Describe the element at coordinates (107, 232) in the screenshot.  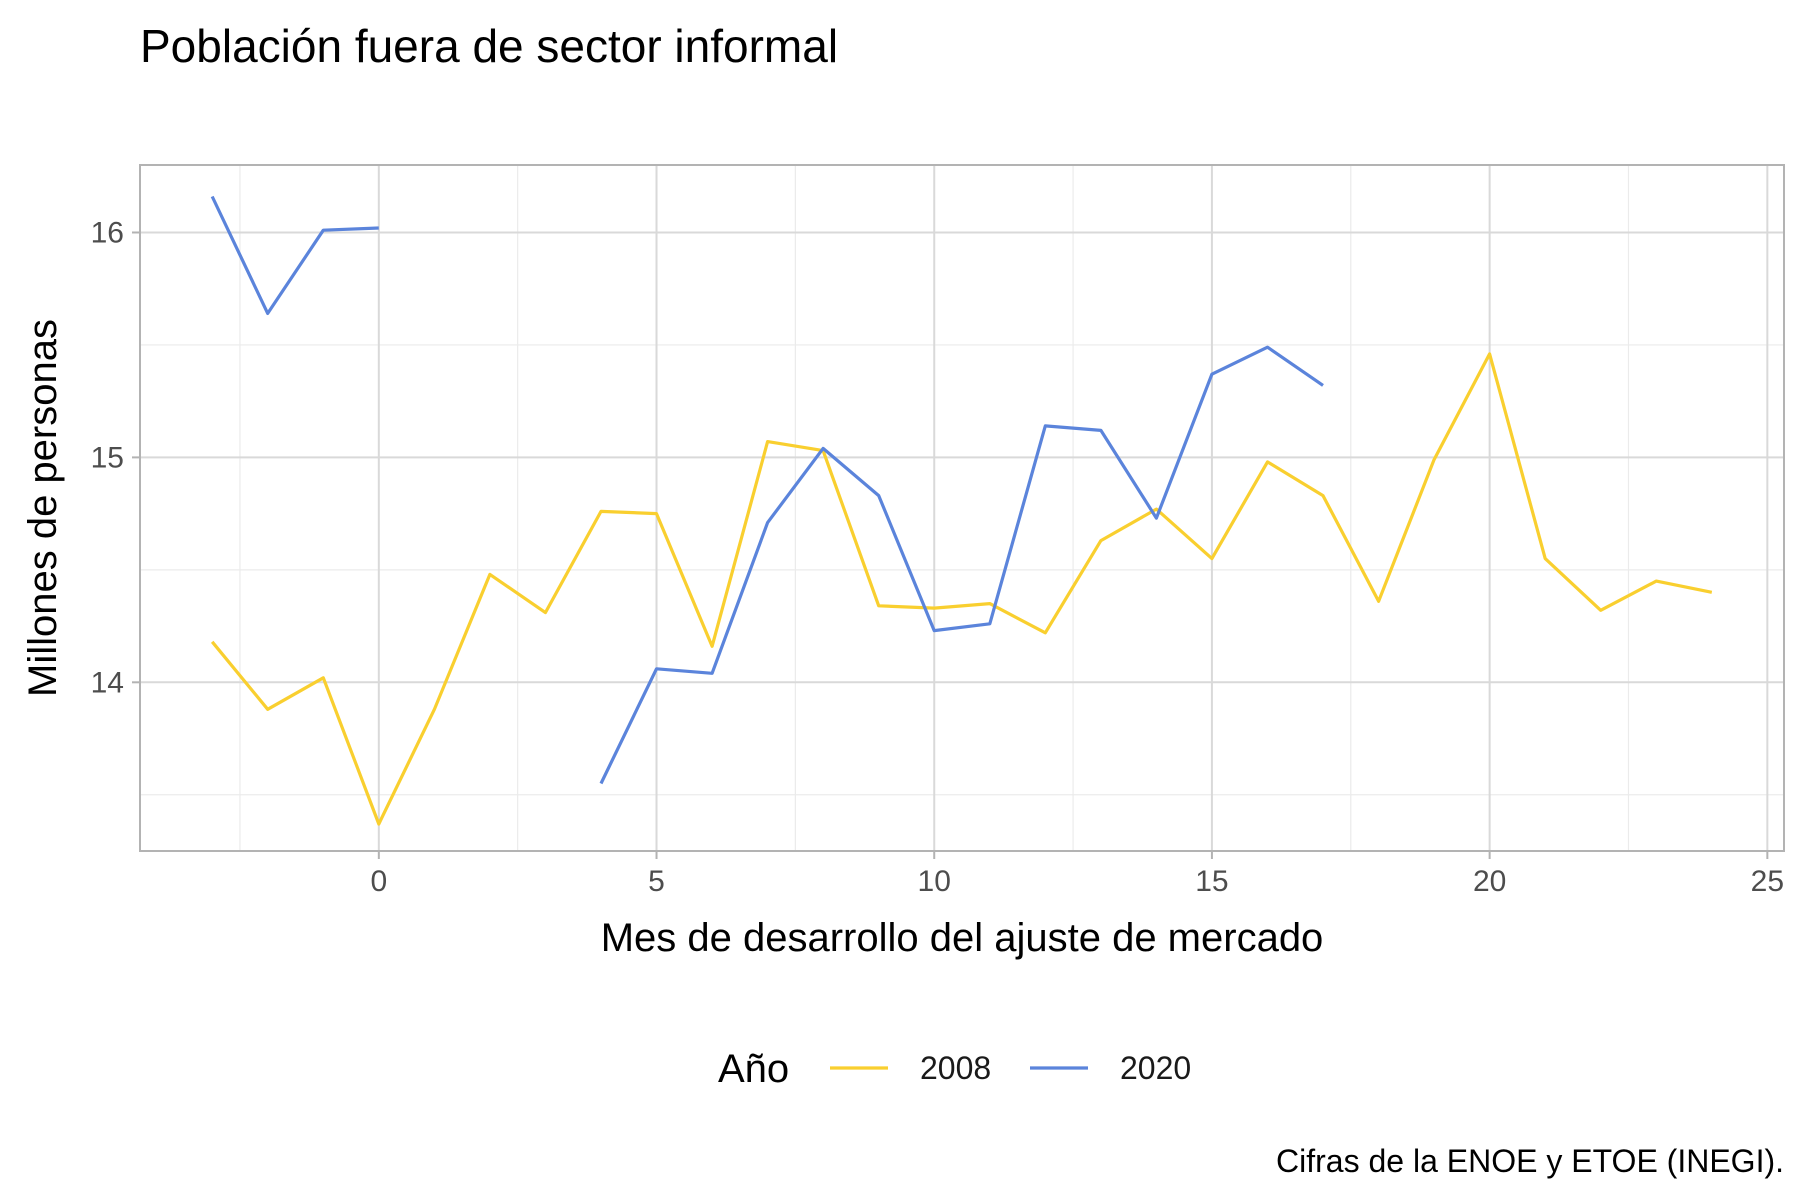
I see `y-tick-label: 16` at that location.